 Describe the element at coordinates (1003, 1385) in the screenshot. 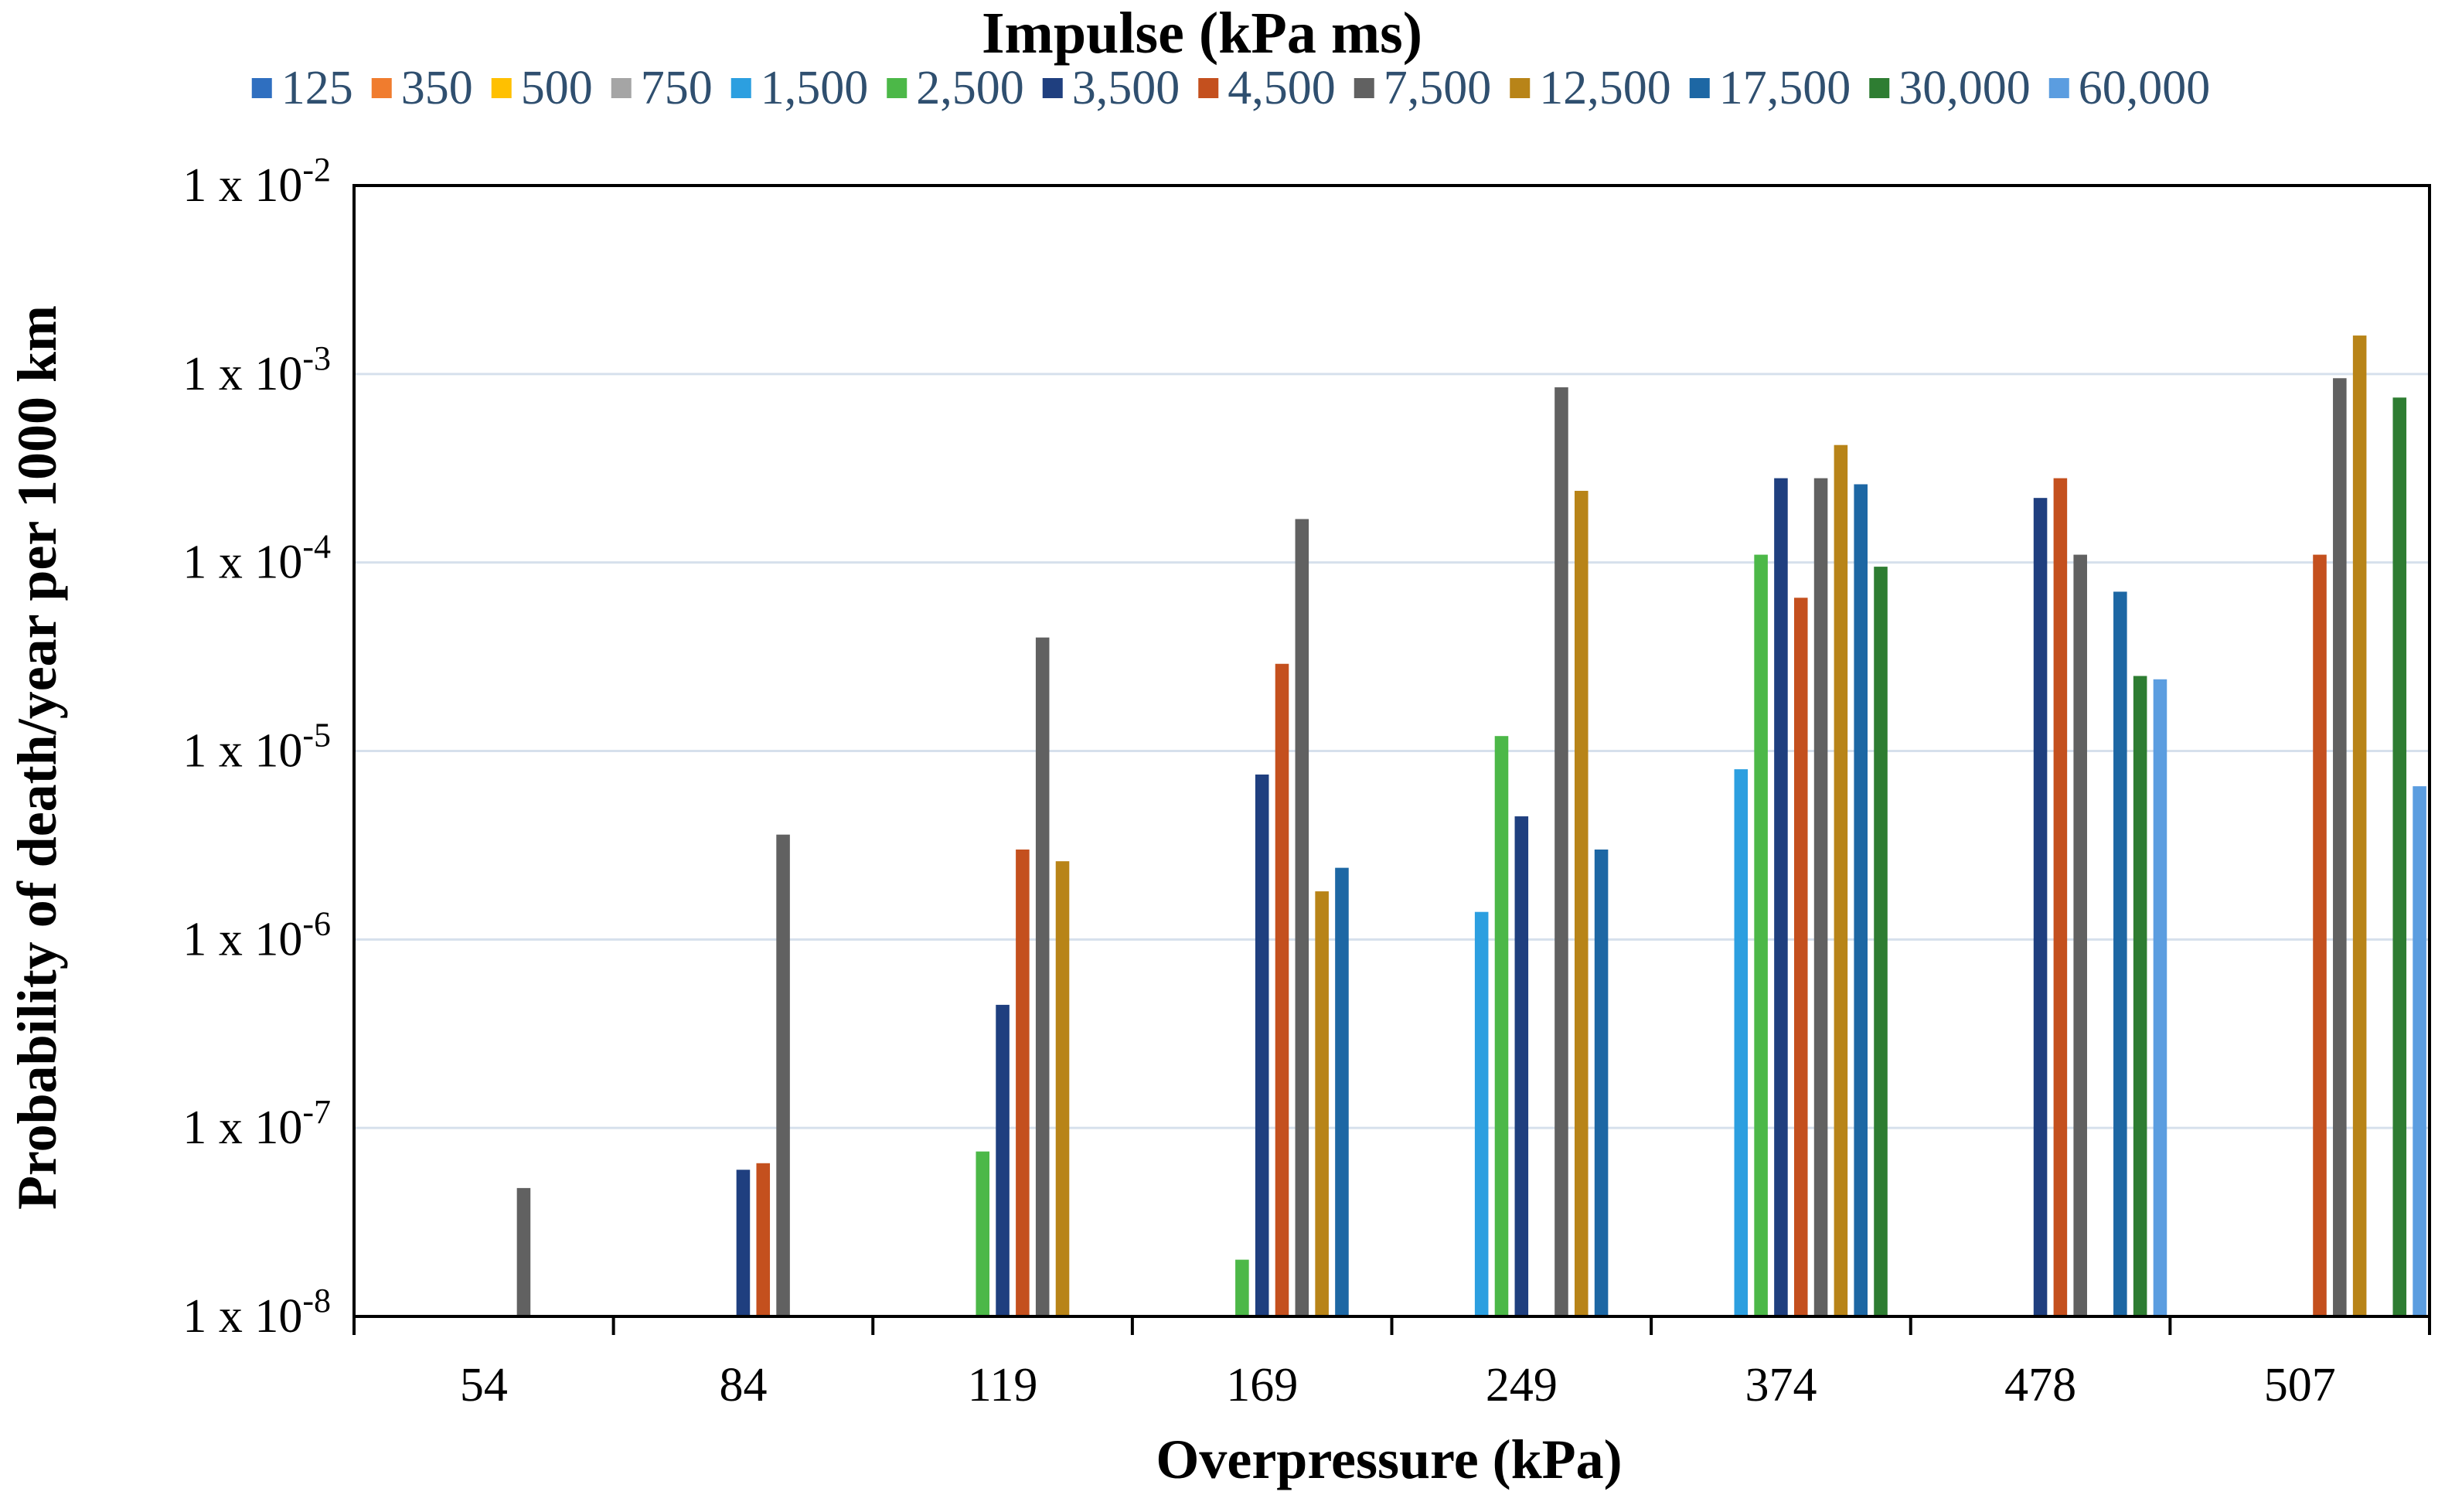

I see `x-tick-label: 119` at that location.